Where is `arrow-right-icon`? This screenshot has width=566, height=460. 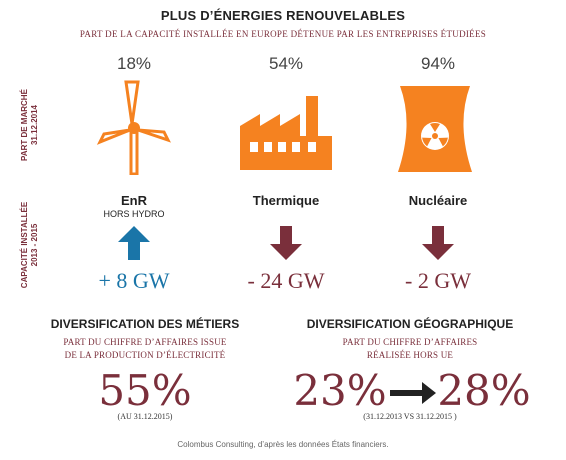 arrow-right-icon is located at coordinates (413, 393).